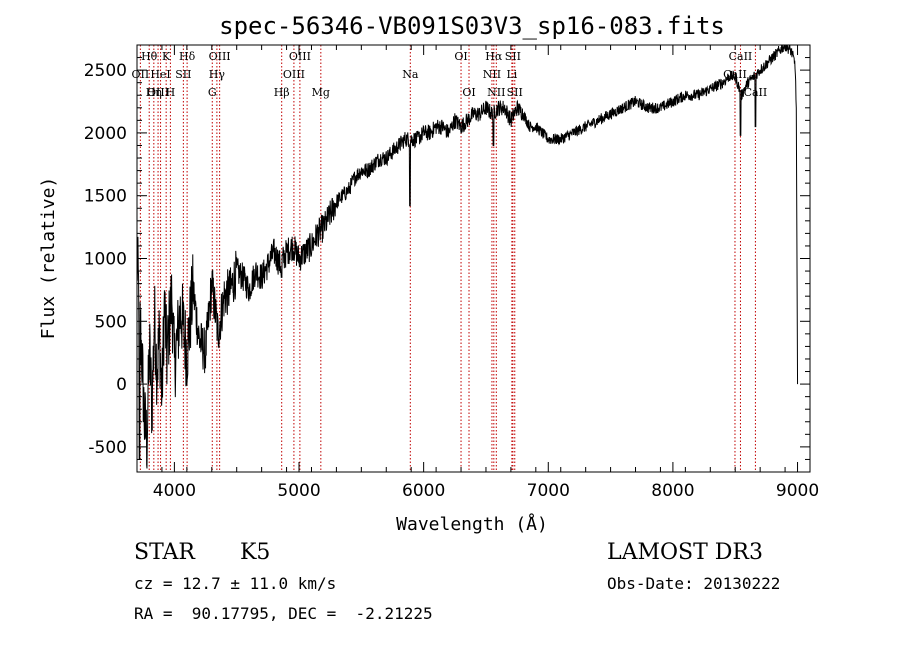  Describe the element at coordinates (321, 92) in the screenshot. I see `spectral-line-label: Mg` at that location.